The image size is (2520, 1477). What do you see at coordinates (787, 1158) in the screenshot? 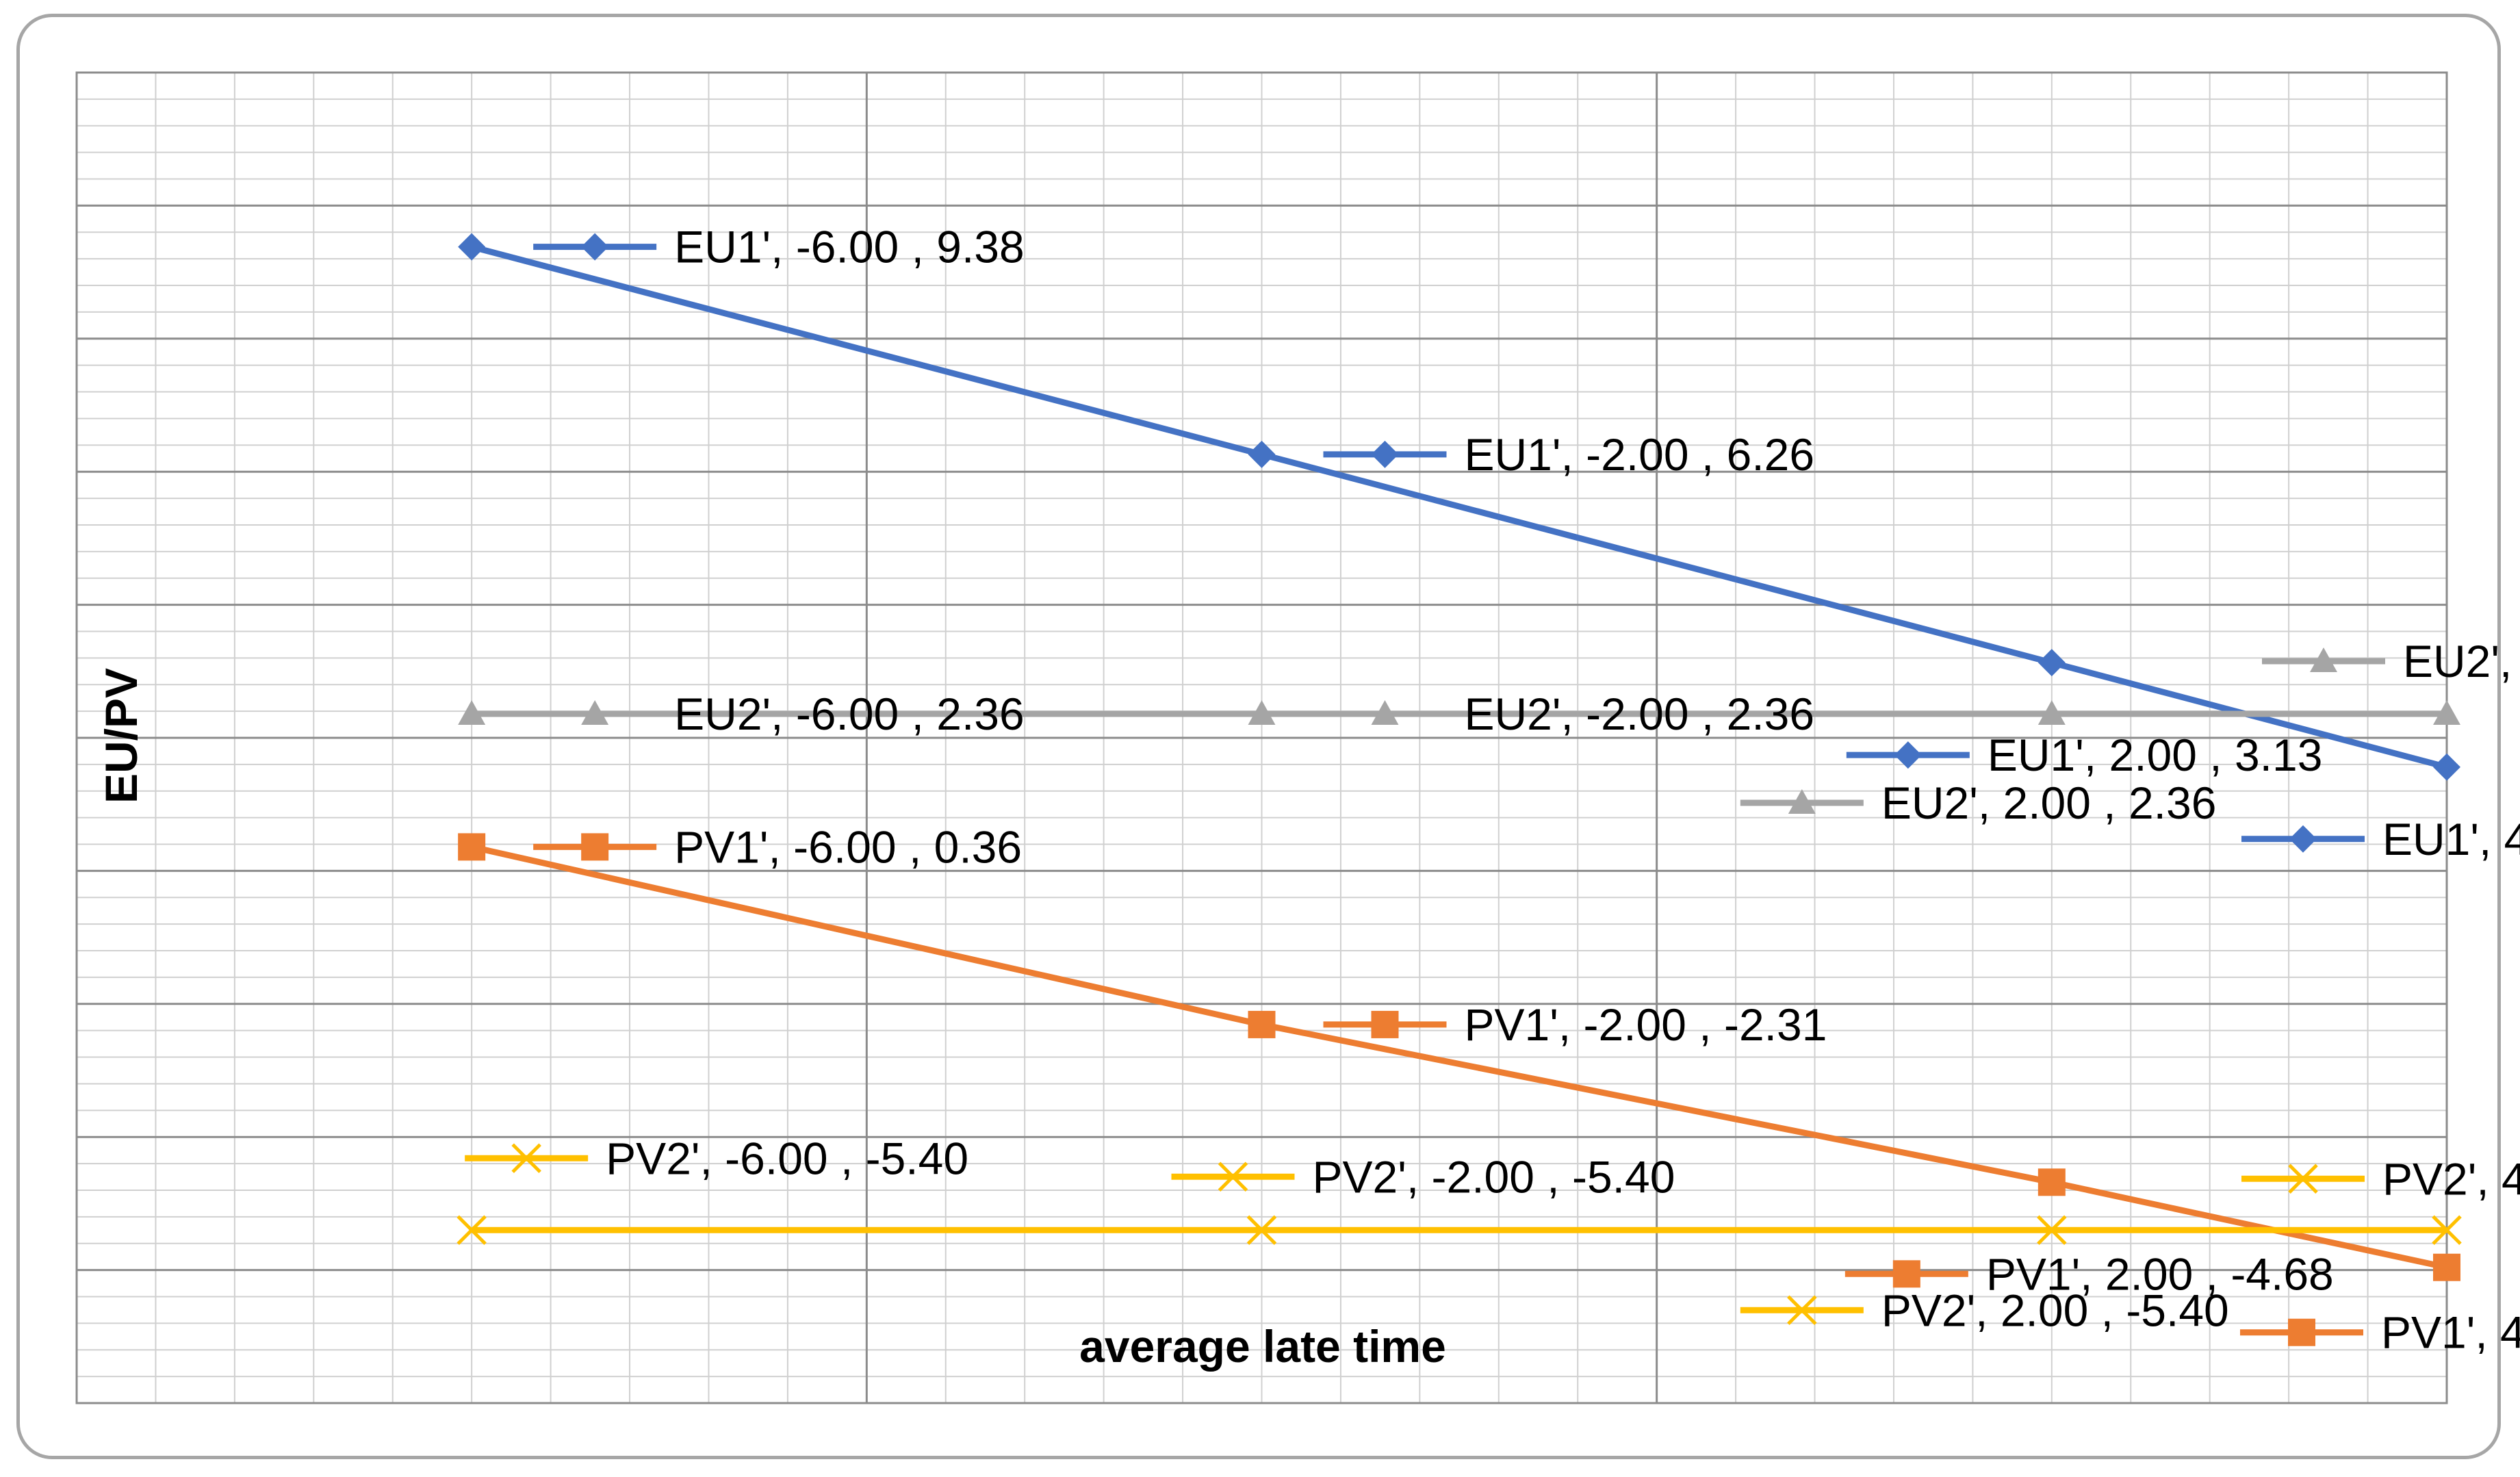
I see `data-label-text: PV2', -6.00 , -5.40` at bounding box center [787, 1158].